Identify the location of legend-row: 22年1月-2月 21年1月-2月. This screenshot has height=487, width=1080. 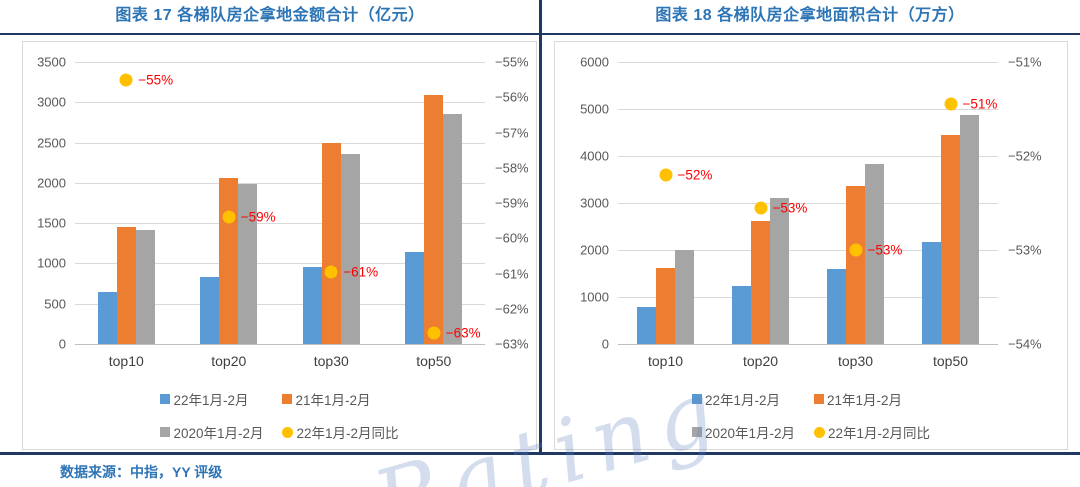
(279, 399).